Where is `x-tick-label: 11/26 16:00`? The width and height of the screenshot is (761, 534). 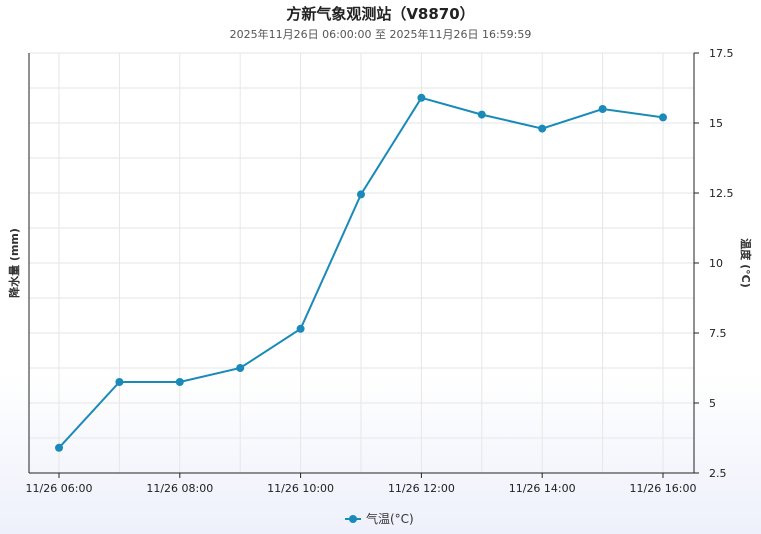
x-tick-label: 11/26 16:00 is located at coordinates (663, 488).